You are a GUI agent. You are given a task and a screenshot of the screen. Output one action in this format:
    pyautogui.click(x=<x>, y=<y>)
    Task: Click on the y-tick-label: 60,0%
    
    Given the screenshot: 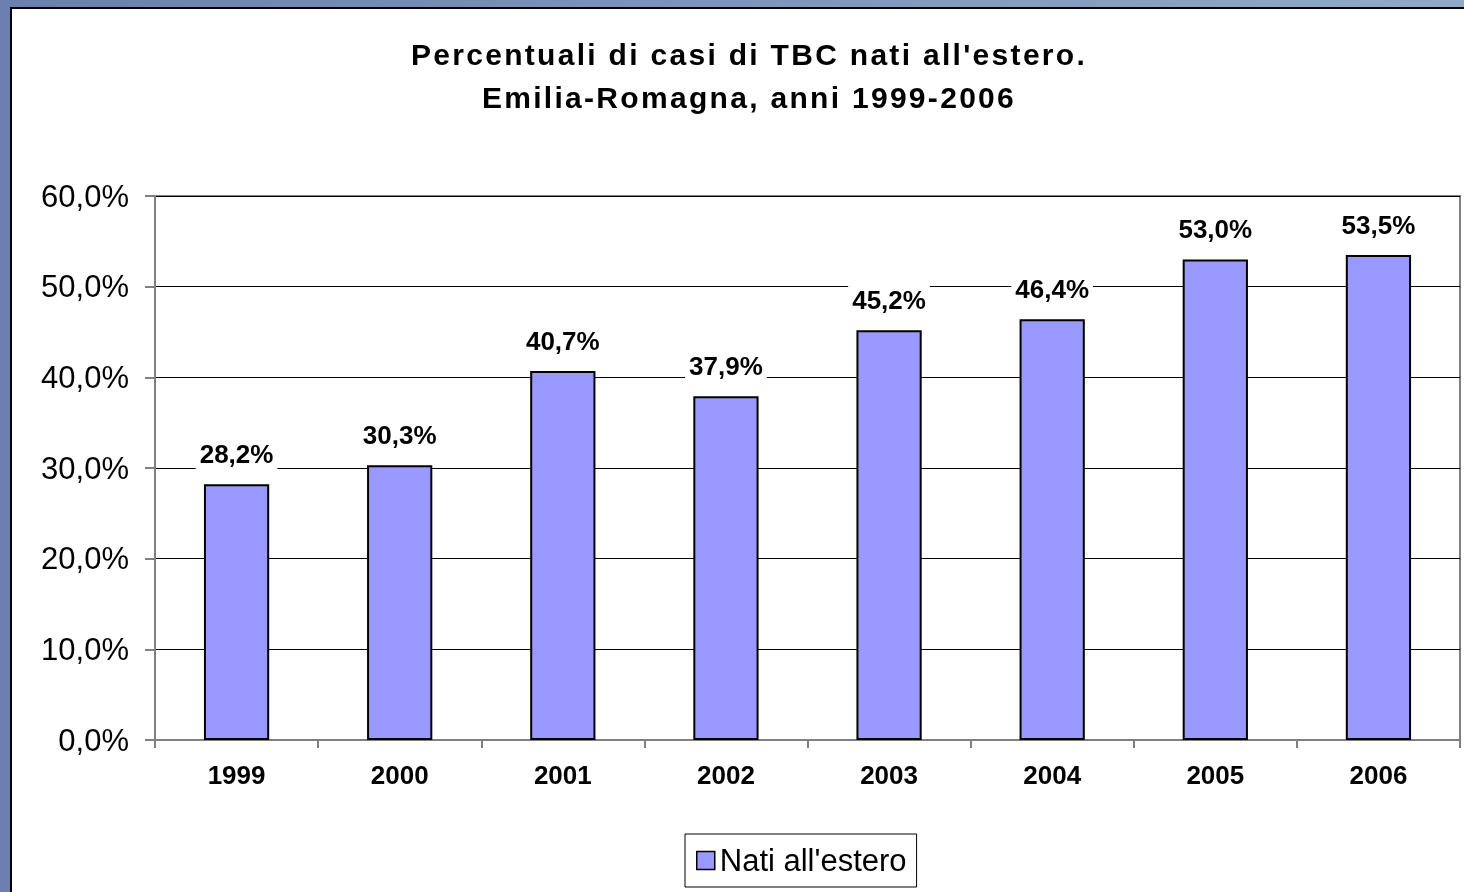 What is the action you would take?
    pyautogui.click(x=85, y=196)
    